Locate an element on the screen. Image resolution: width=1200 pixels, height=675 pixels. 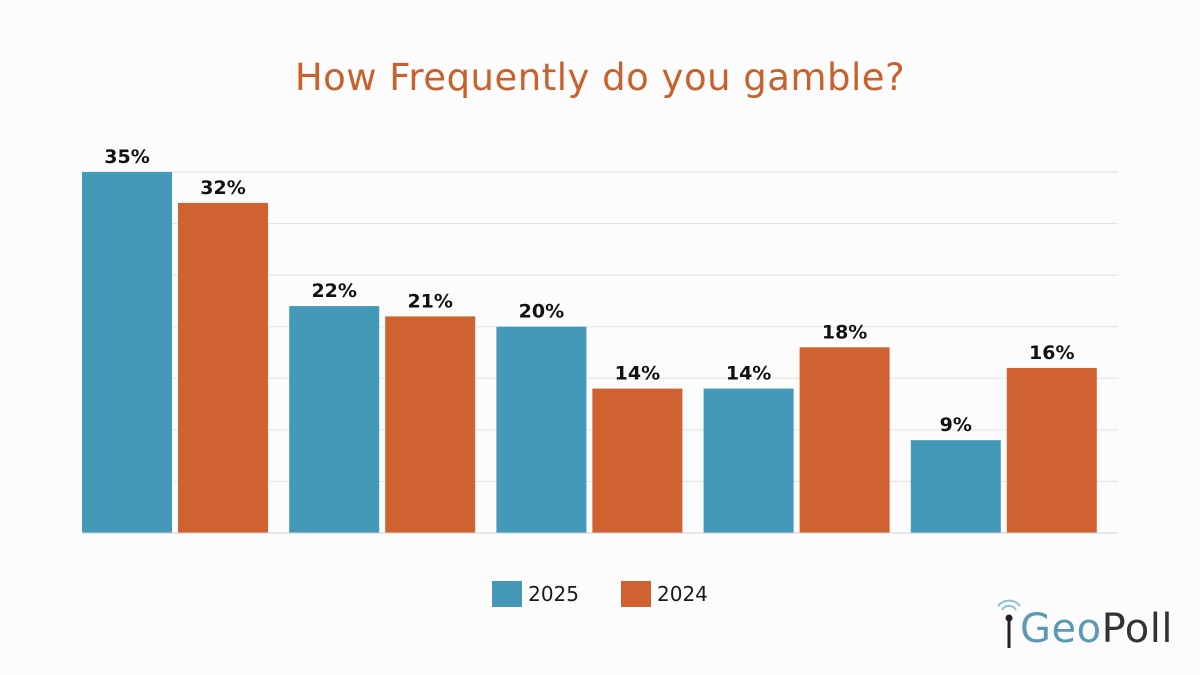
signal-icon is located at coordinates (1009, 623).